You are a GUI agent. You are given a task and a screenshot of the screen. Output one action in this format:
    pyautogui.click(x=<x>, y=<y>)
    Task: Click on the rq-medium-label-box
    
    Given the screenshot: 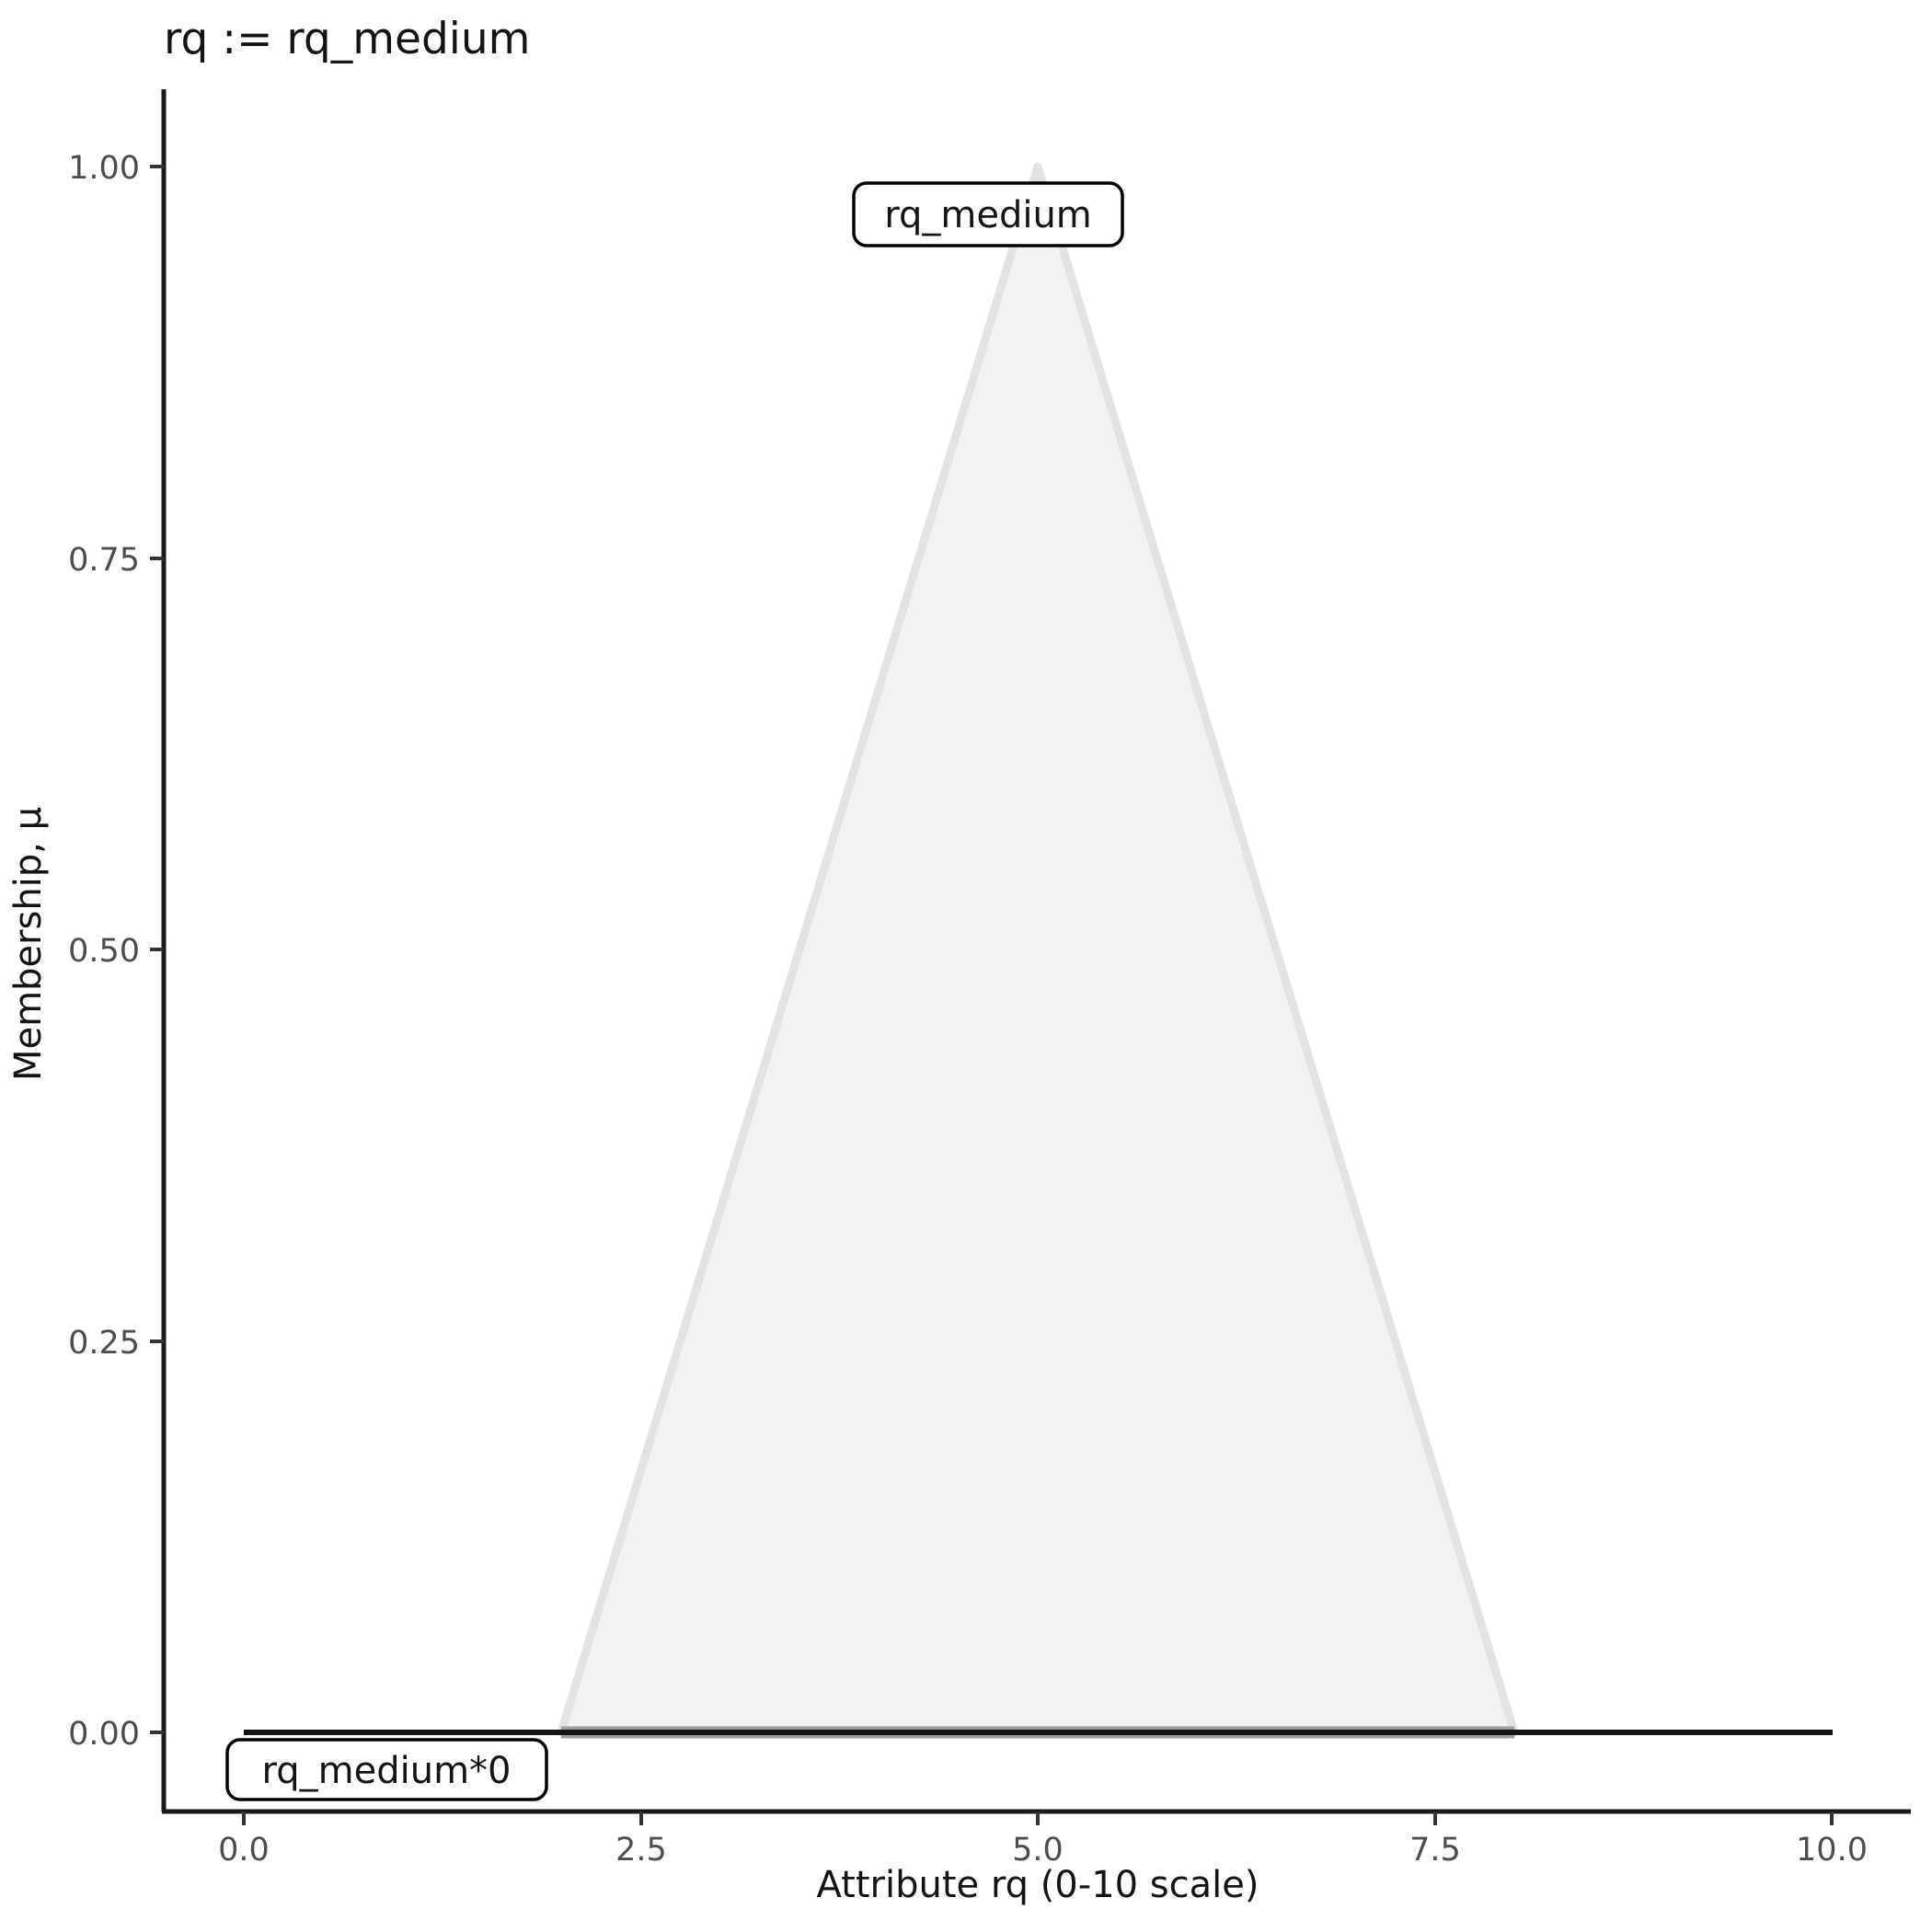 What is the action you would take?
    pyautogui.click(x=988, y=214)
    